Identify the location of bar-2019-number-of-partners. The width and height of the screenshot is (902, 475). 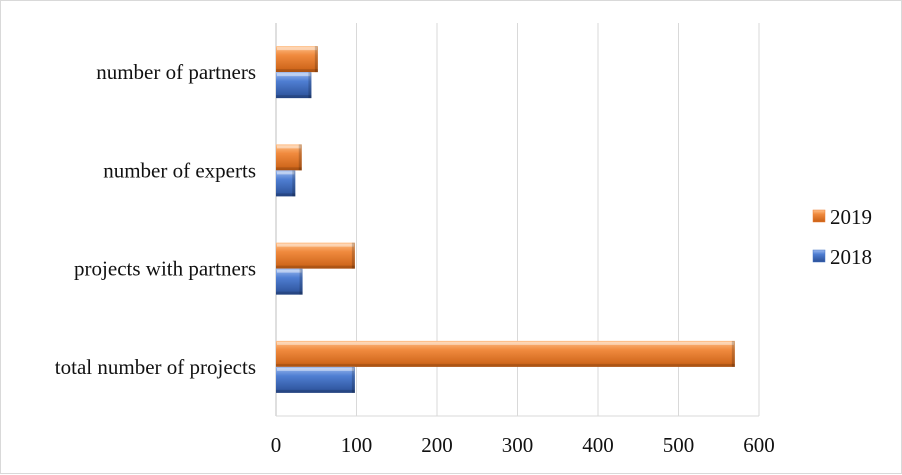
(297, 59).